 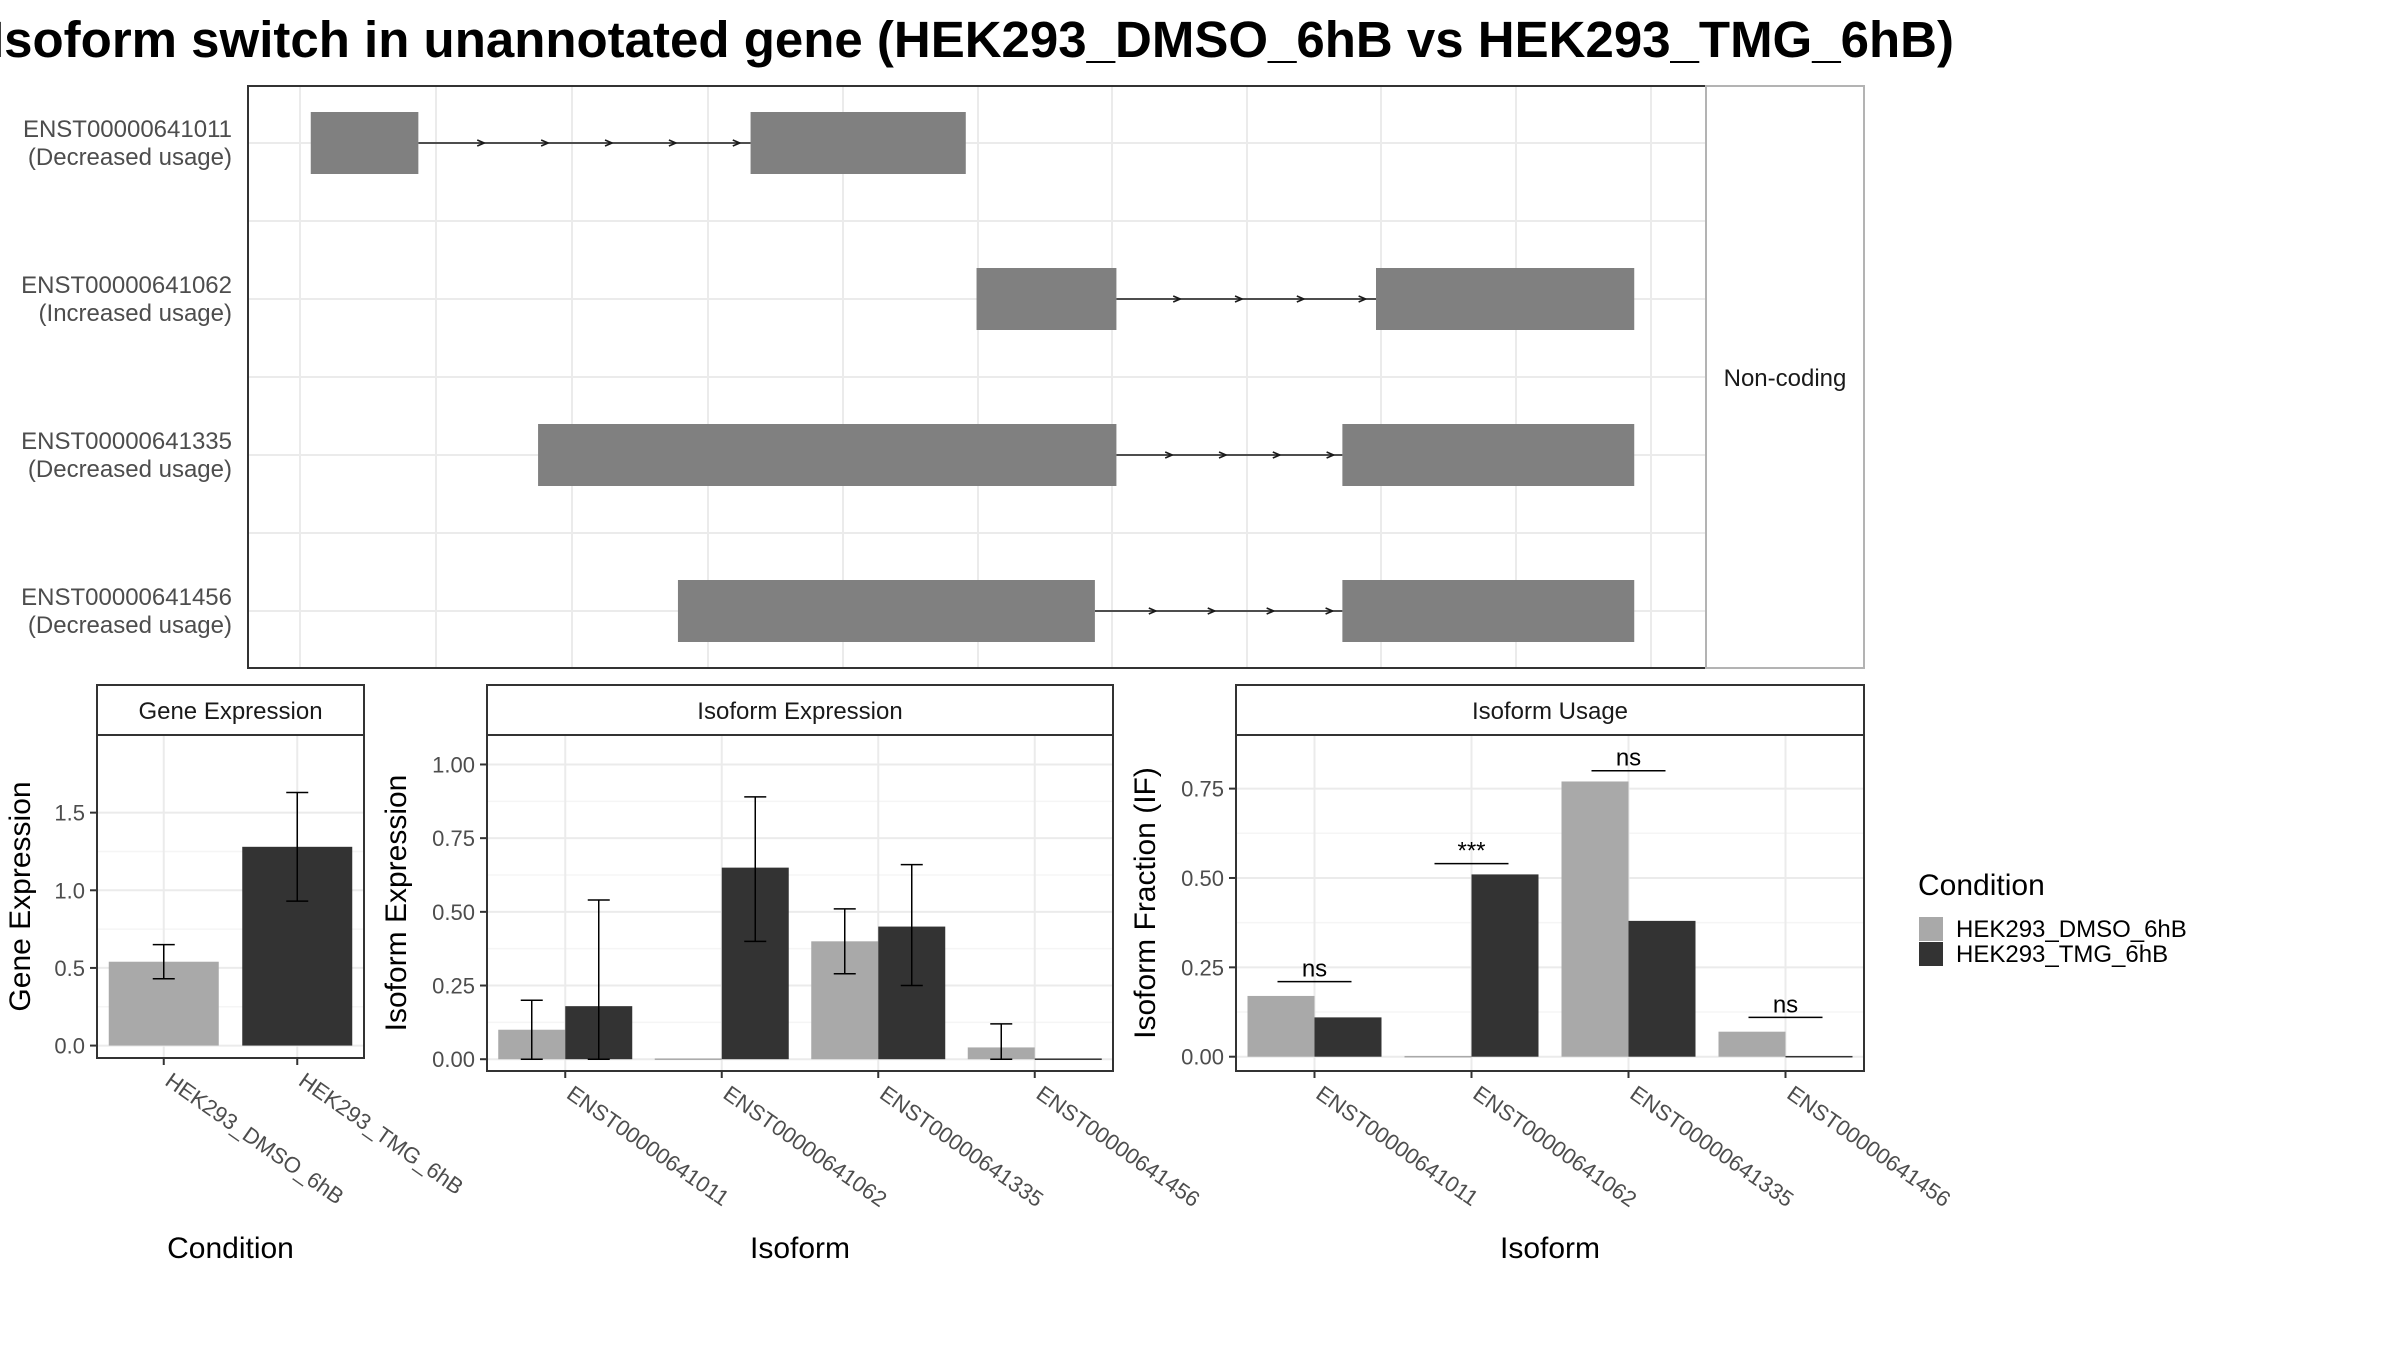 I want to click on legend-swatch-dmso, so click(x=1931, y=929).